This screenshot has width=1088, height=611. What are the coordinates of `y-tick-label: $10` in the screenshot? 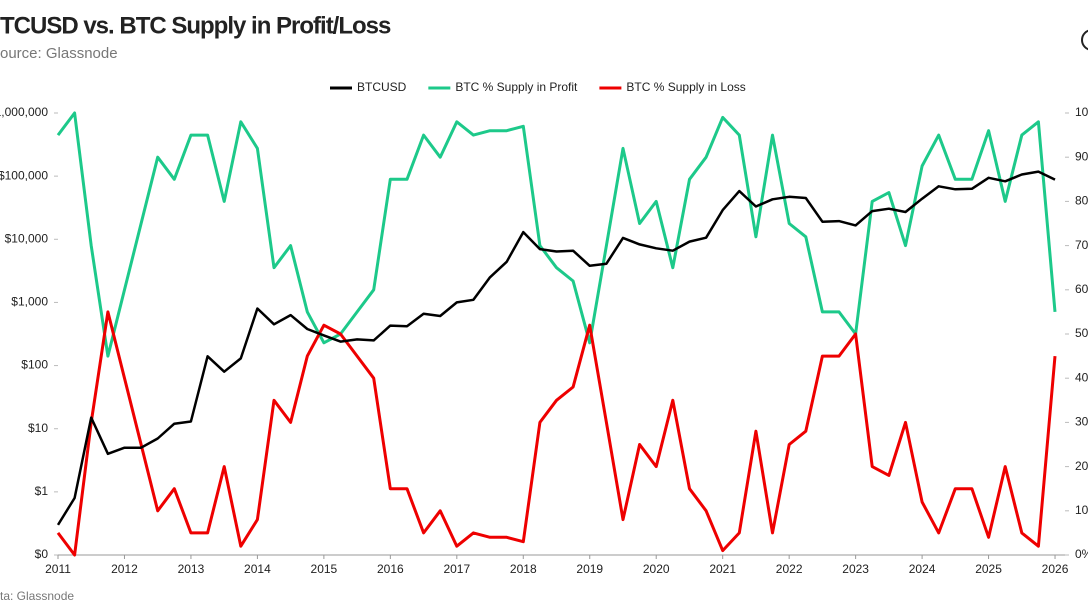 It's located at (38, 428).